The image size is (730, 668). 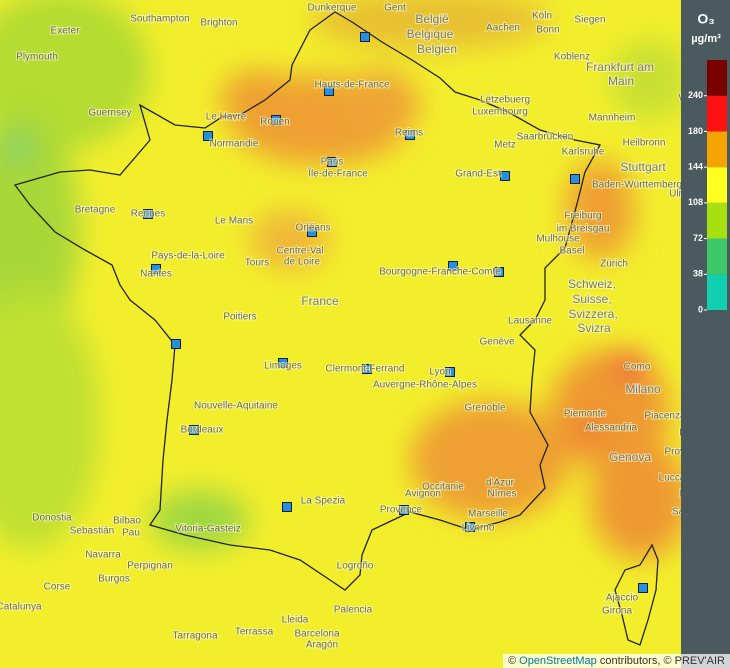 I want to click on place-label: Main, so click(x=621, y=81).